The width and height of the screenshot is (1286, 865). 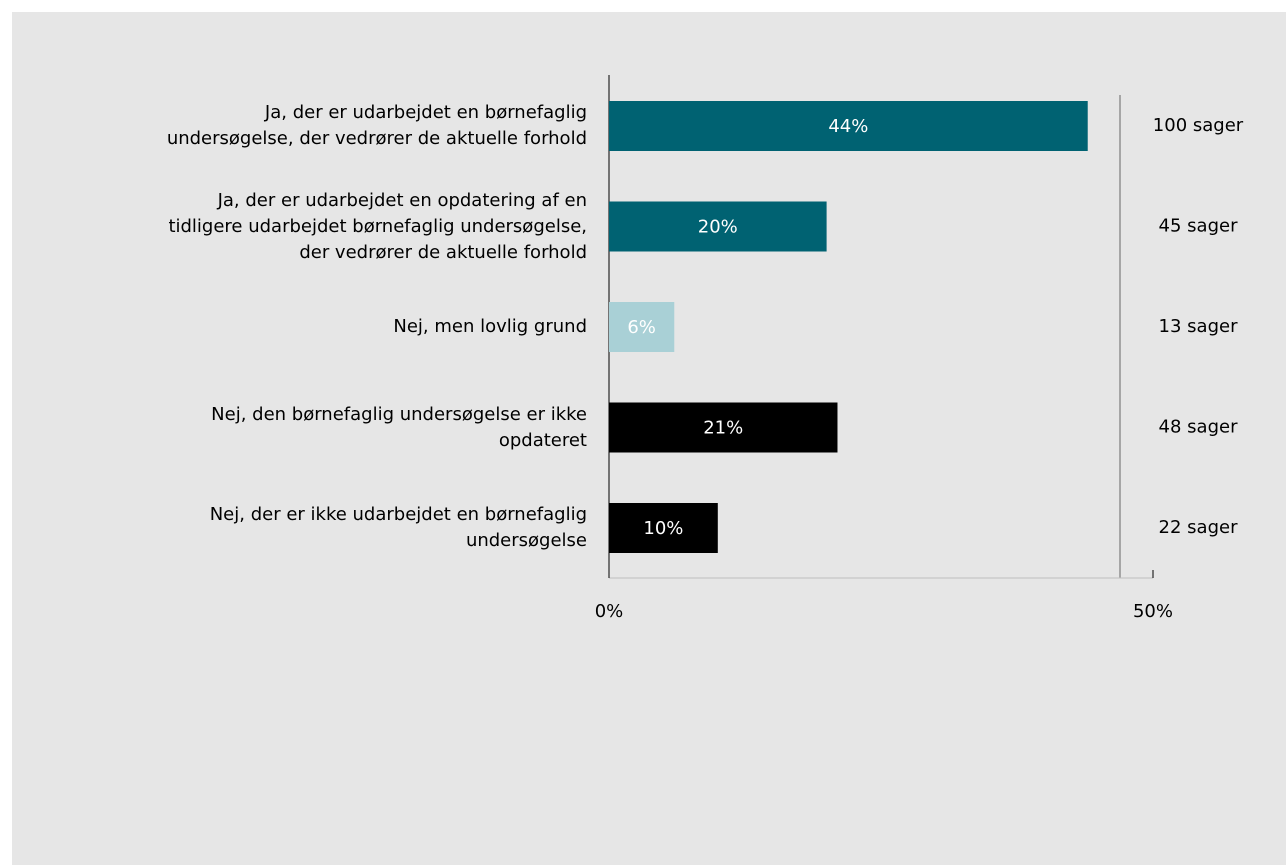 What do you see at coordinates (1199, 326) in the screenshot?
I see `case-count: 13 sager` at bounding box center [1199, 326].